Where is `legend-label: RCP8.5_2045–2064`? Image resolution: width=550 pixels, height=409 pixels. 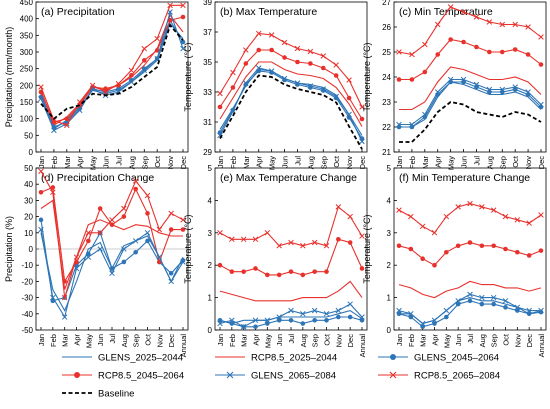 legend-label: RCP8.5_2045–2064 is located at coordinates (141, 376).